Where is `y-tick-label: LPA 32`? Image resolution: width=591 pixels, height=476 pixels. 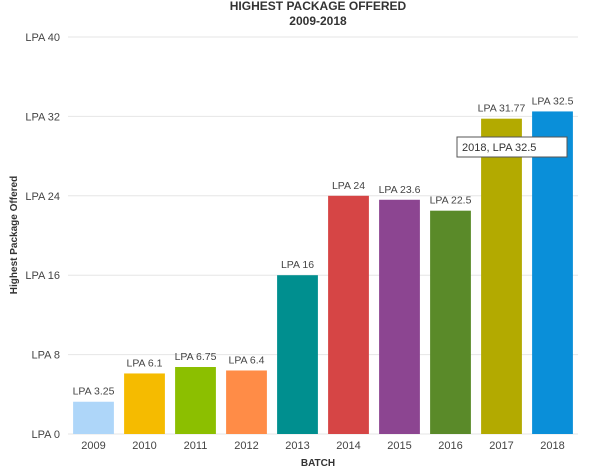
y-tick-label: LPA 32 is located at coordinates (42, 117).